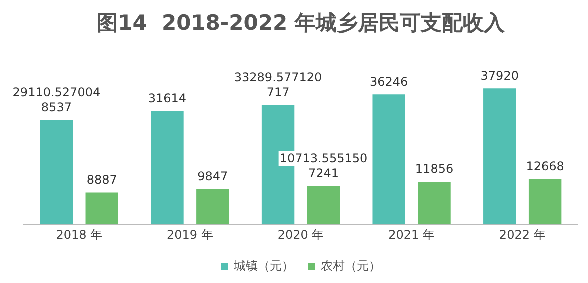 The height and width of the screenshot is (283, 588). I want to click on data-label: 29110.527004 8537, so click(56, 99).